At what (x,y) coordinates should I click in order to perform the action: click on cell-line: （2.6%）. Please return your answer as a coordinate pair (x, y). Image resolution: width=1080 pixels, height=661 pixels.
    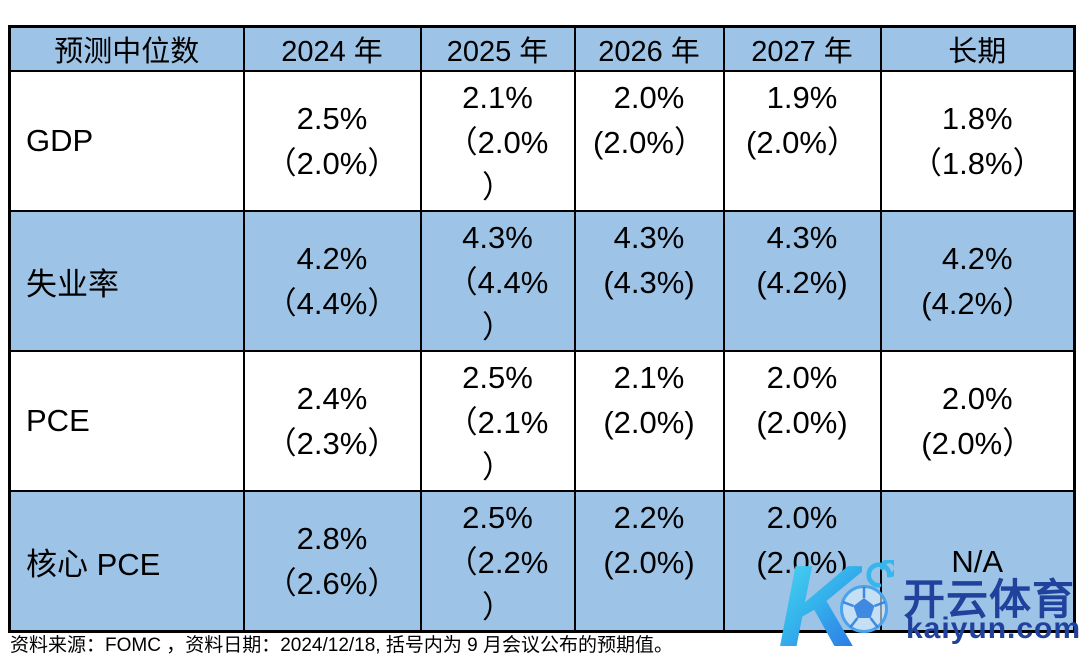
    Looking at the image, I should click on (332, 583).